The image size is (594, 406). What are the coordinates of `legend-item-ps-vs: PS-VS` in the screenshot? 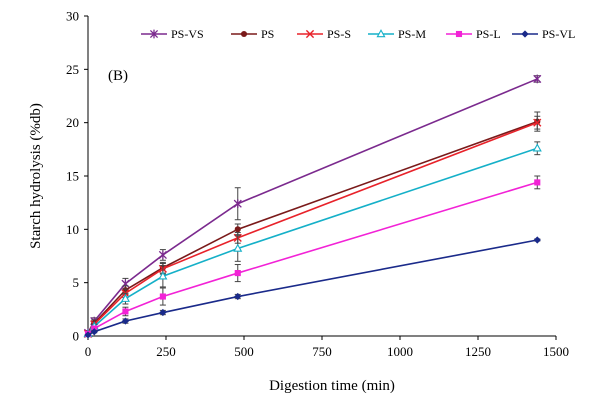 It's located at (172, 34).